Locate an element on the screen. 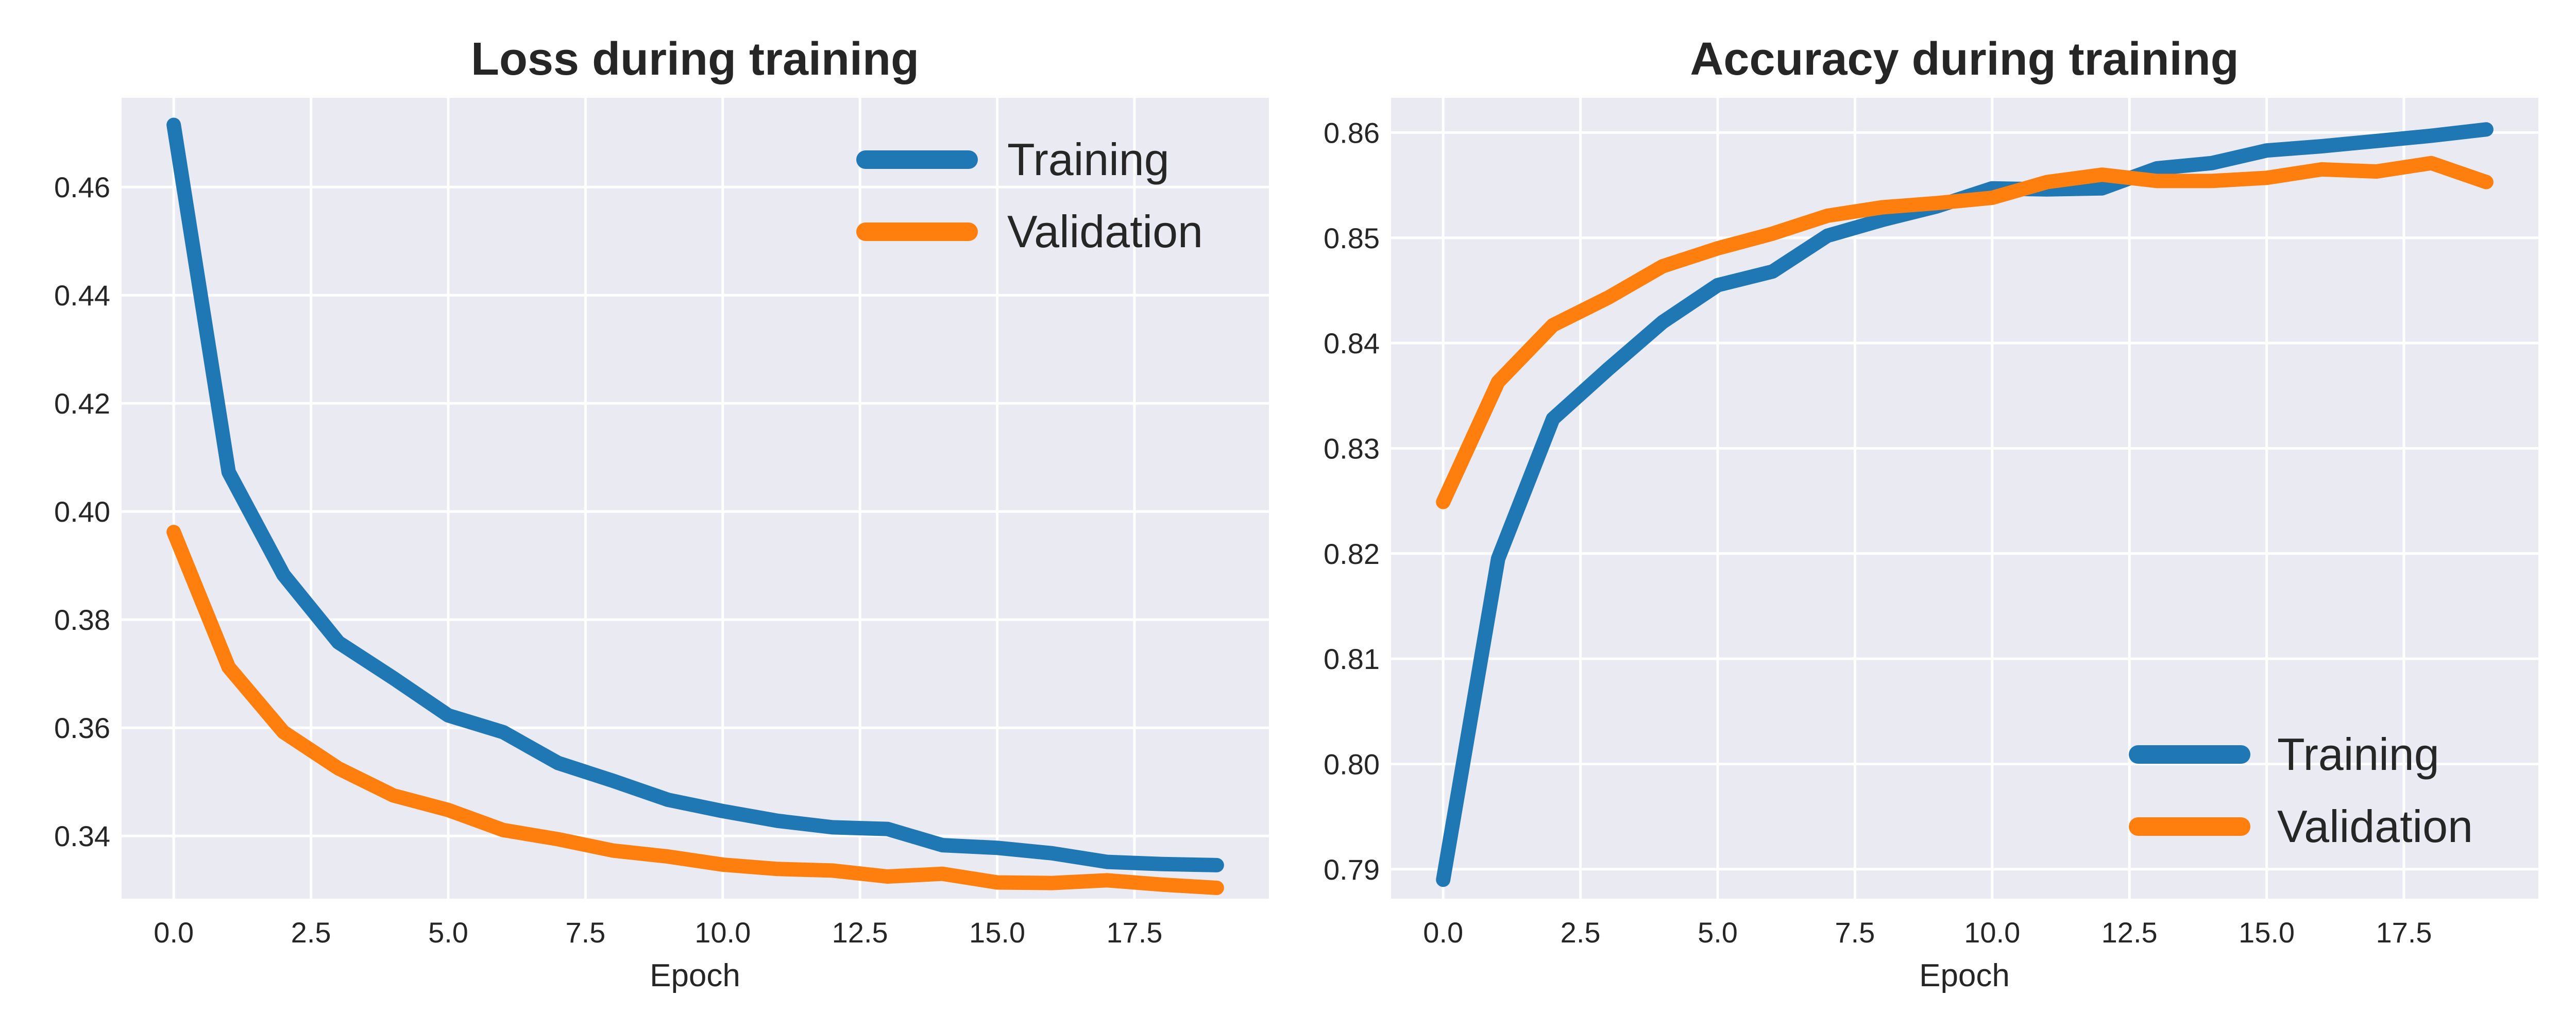  accuracy-x-axis-label: Epoch is located at coordinates (1964, 975).